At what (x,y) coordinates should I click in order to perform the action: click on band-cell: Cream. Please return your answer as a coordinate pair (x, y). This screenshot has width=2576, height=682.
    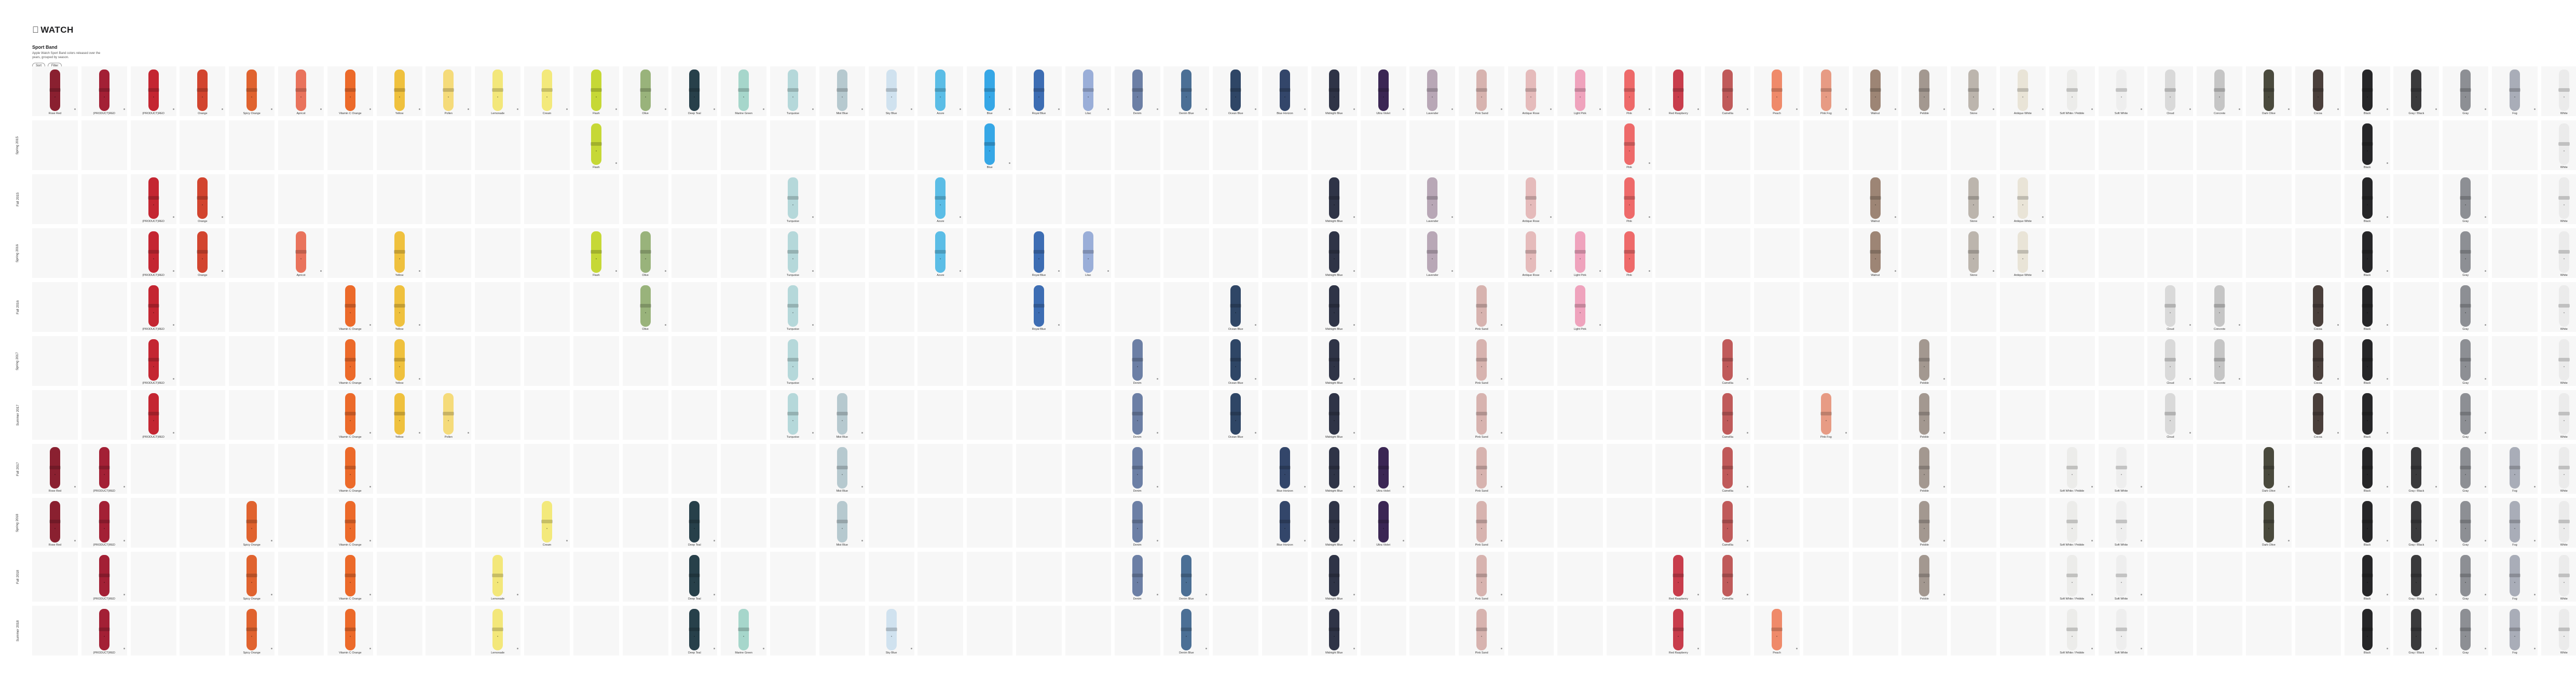
    Looking at the image, I should click on (547, 523).